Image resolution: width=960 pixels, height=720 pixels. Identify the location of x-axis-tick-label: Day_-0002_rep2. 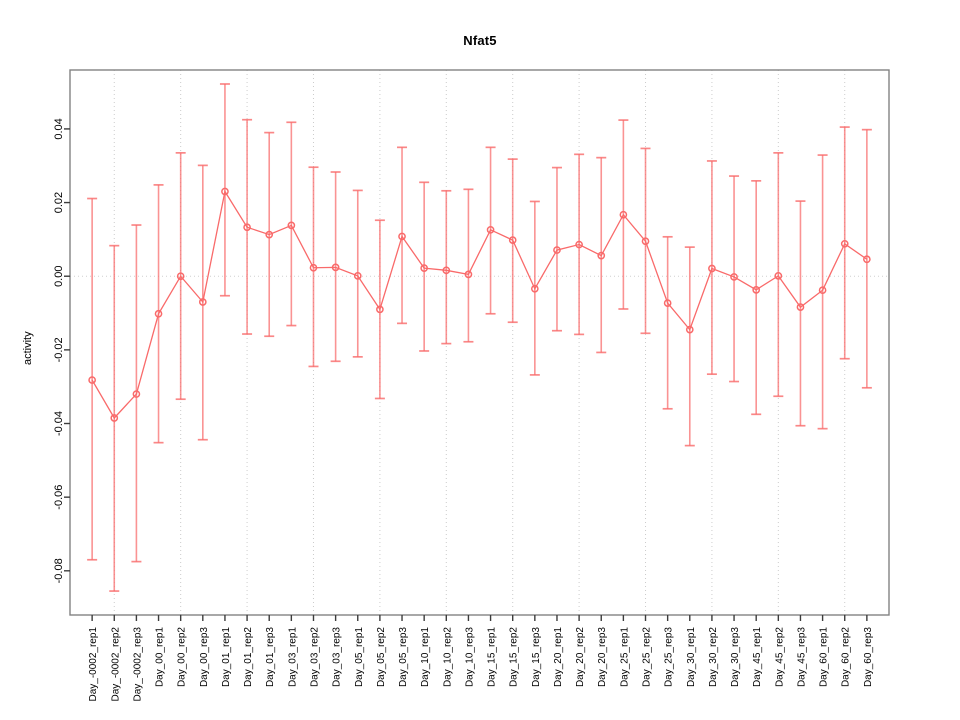
(115, 664).